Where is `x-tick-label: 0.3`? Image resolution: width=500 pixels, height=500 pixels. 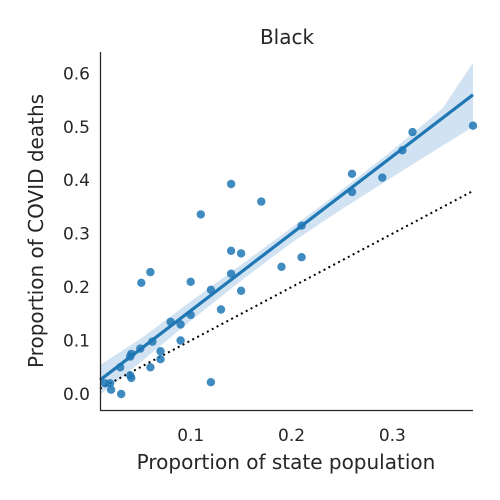 x-tick-label: 0.3 is located at coordinates (392, 436).